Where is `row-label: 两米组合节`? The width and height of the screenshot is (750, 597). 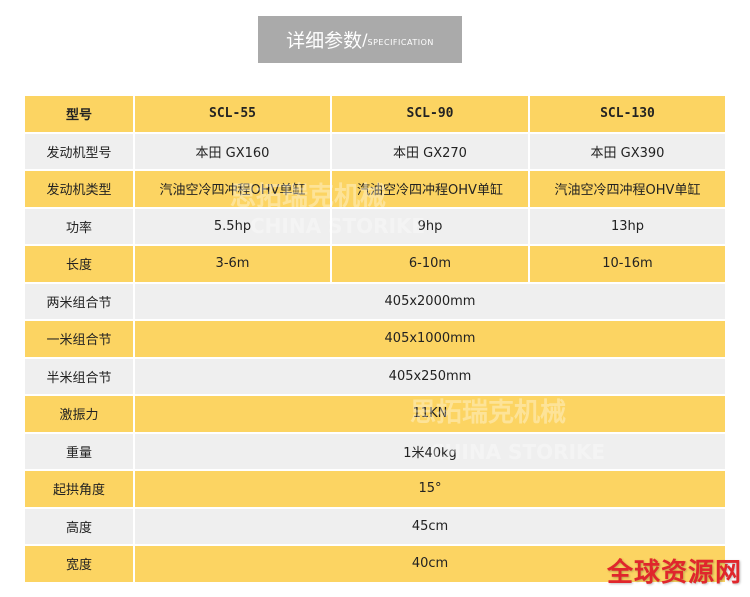
row-label: 两米组合节 is located at coordinates (79, 301).